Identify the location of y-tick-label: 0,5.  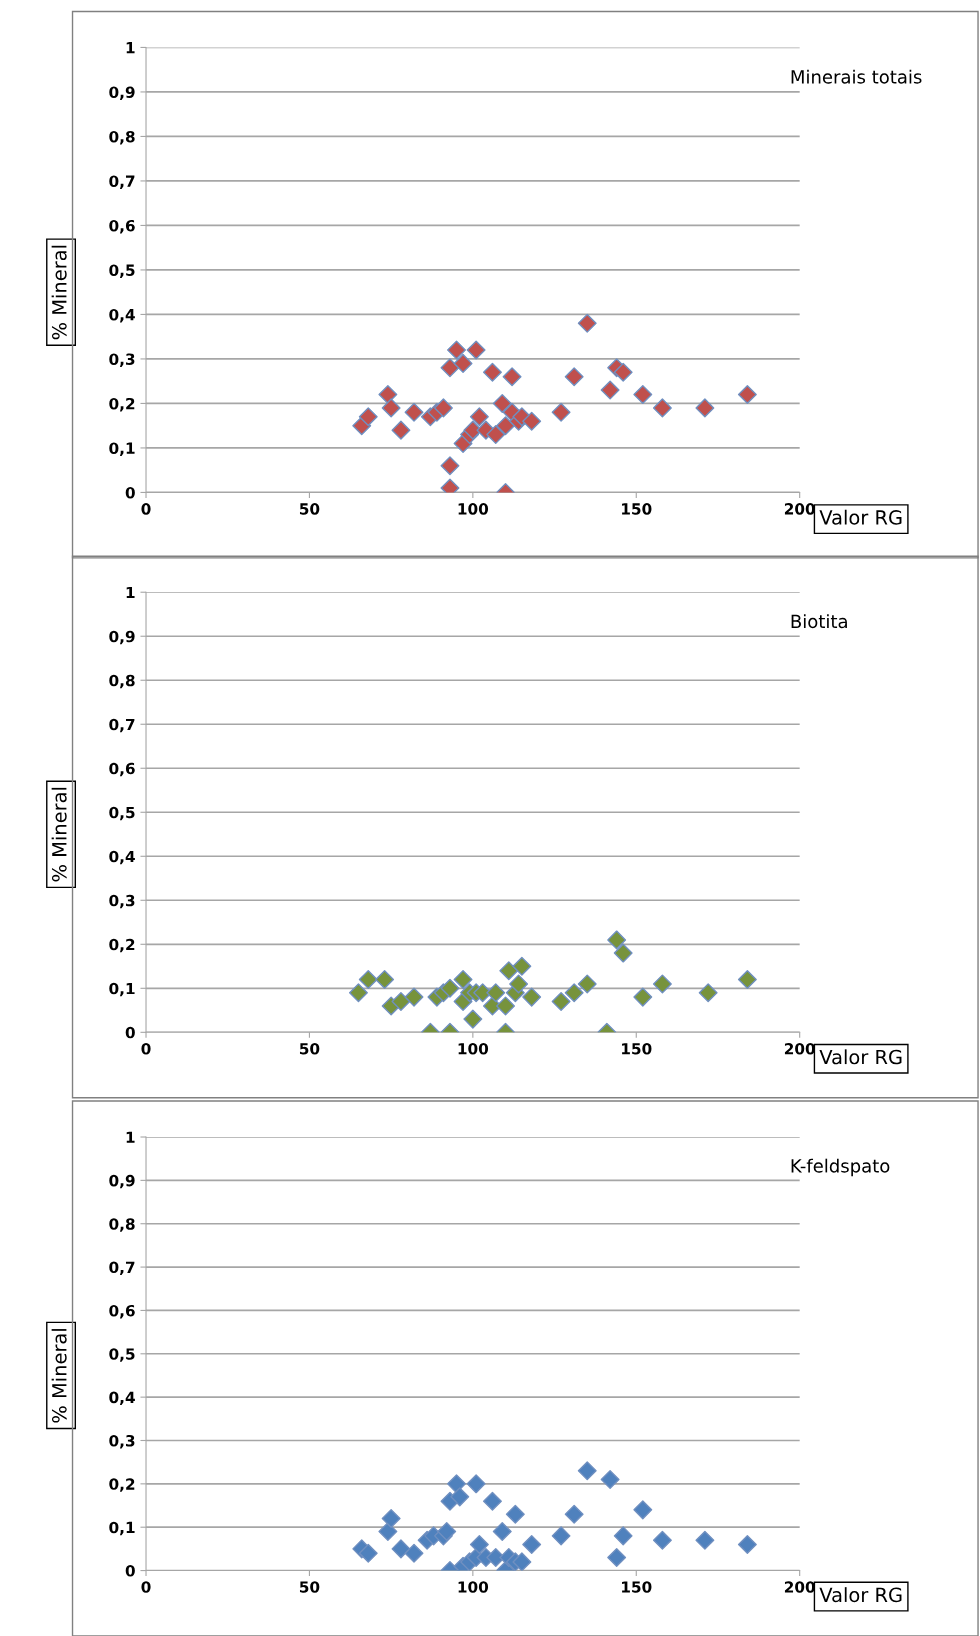
(122, 813).